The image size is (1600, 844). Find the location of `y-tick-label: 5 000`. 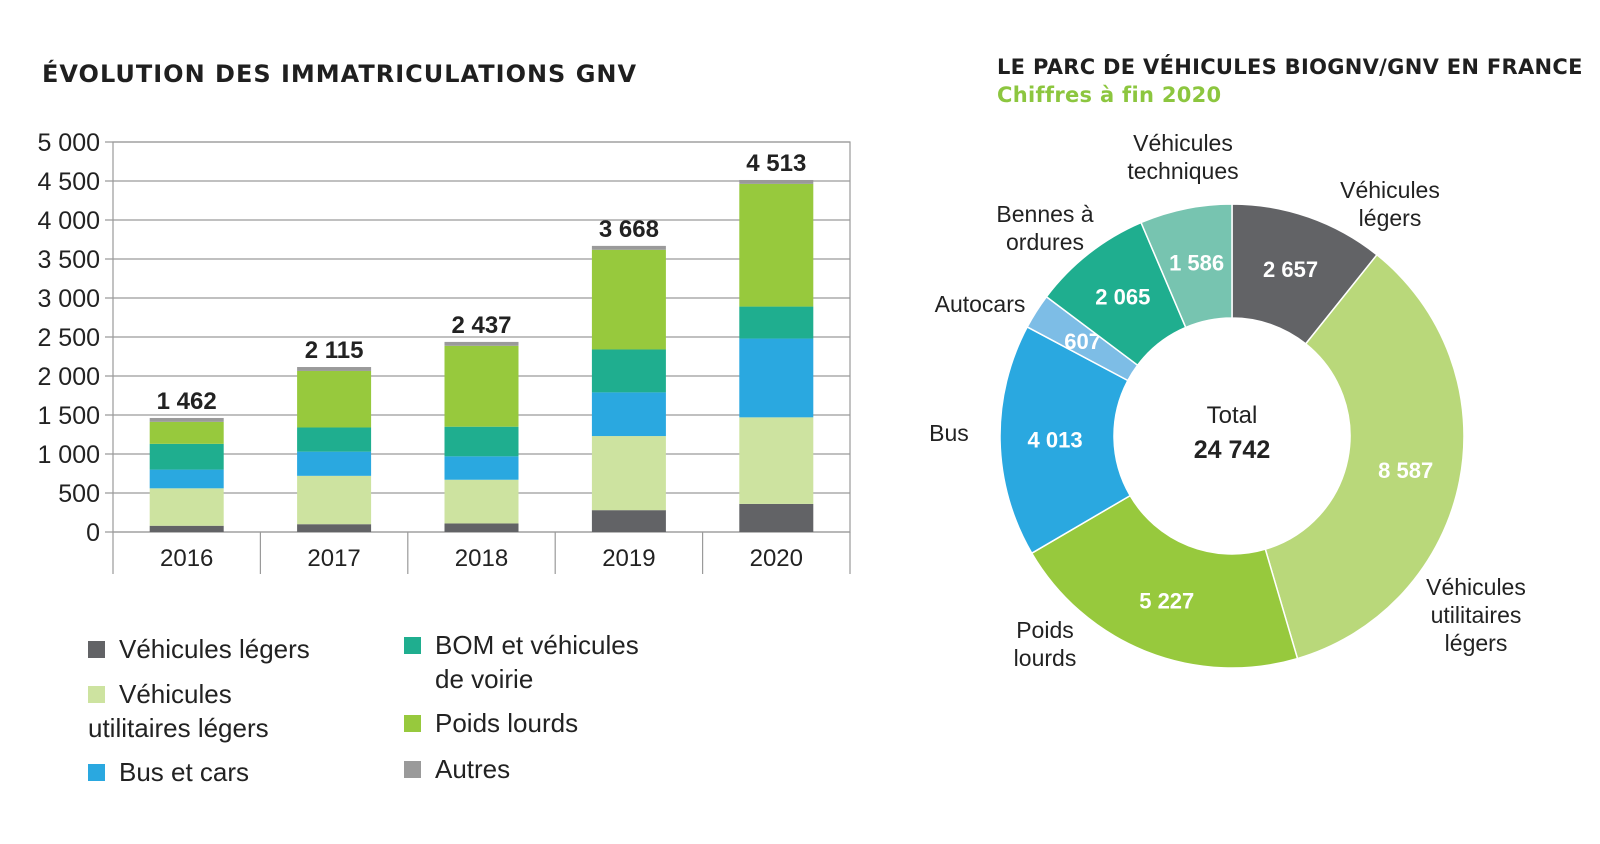

y-tick-label: 5 000 is located at coordinates (68, 143).